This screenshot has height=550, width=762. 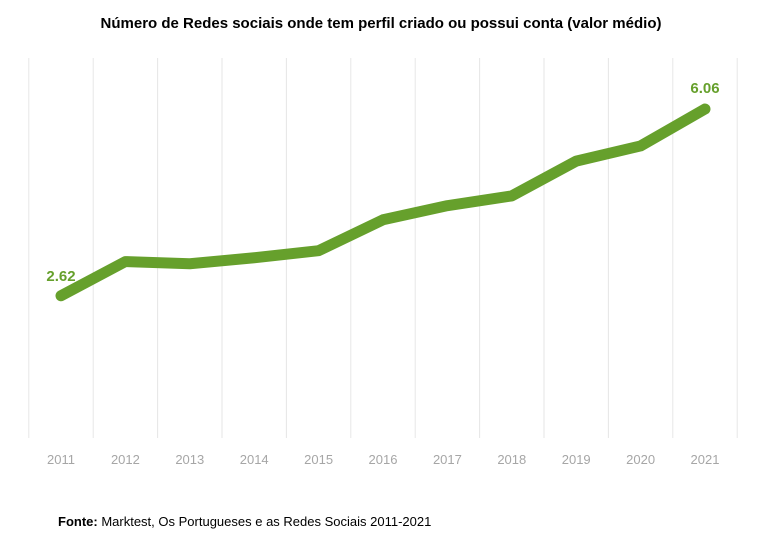 What do you see at coordinates (125, 459) in the screenshot?
I see `x-tick-label: 2012` at bounding box center [125, 459].